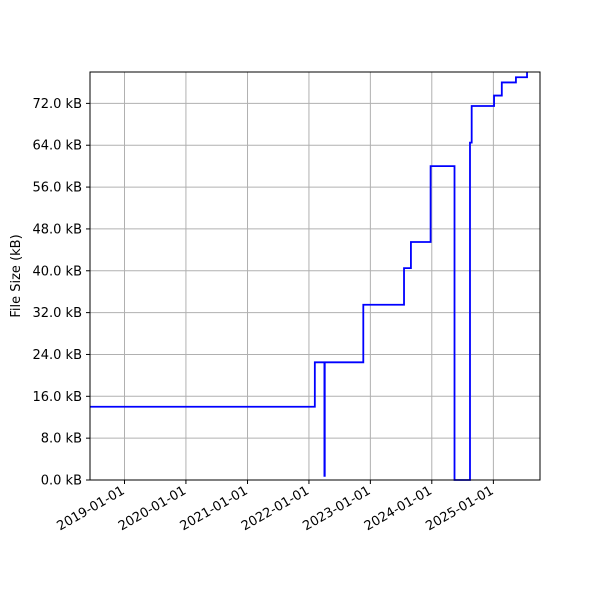 The width and height of the screenshot is (600, 604). Describe the element at coordinates (16, 275) in the screenshot. I see `y-axis-label: File Size (kB)` at that location.